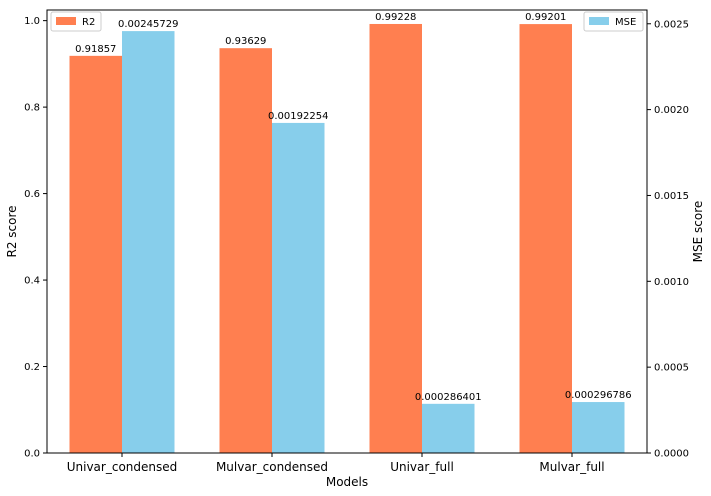 The image size is (711, 496). I want to click on legend-r2: R2, so click(76, 21).